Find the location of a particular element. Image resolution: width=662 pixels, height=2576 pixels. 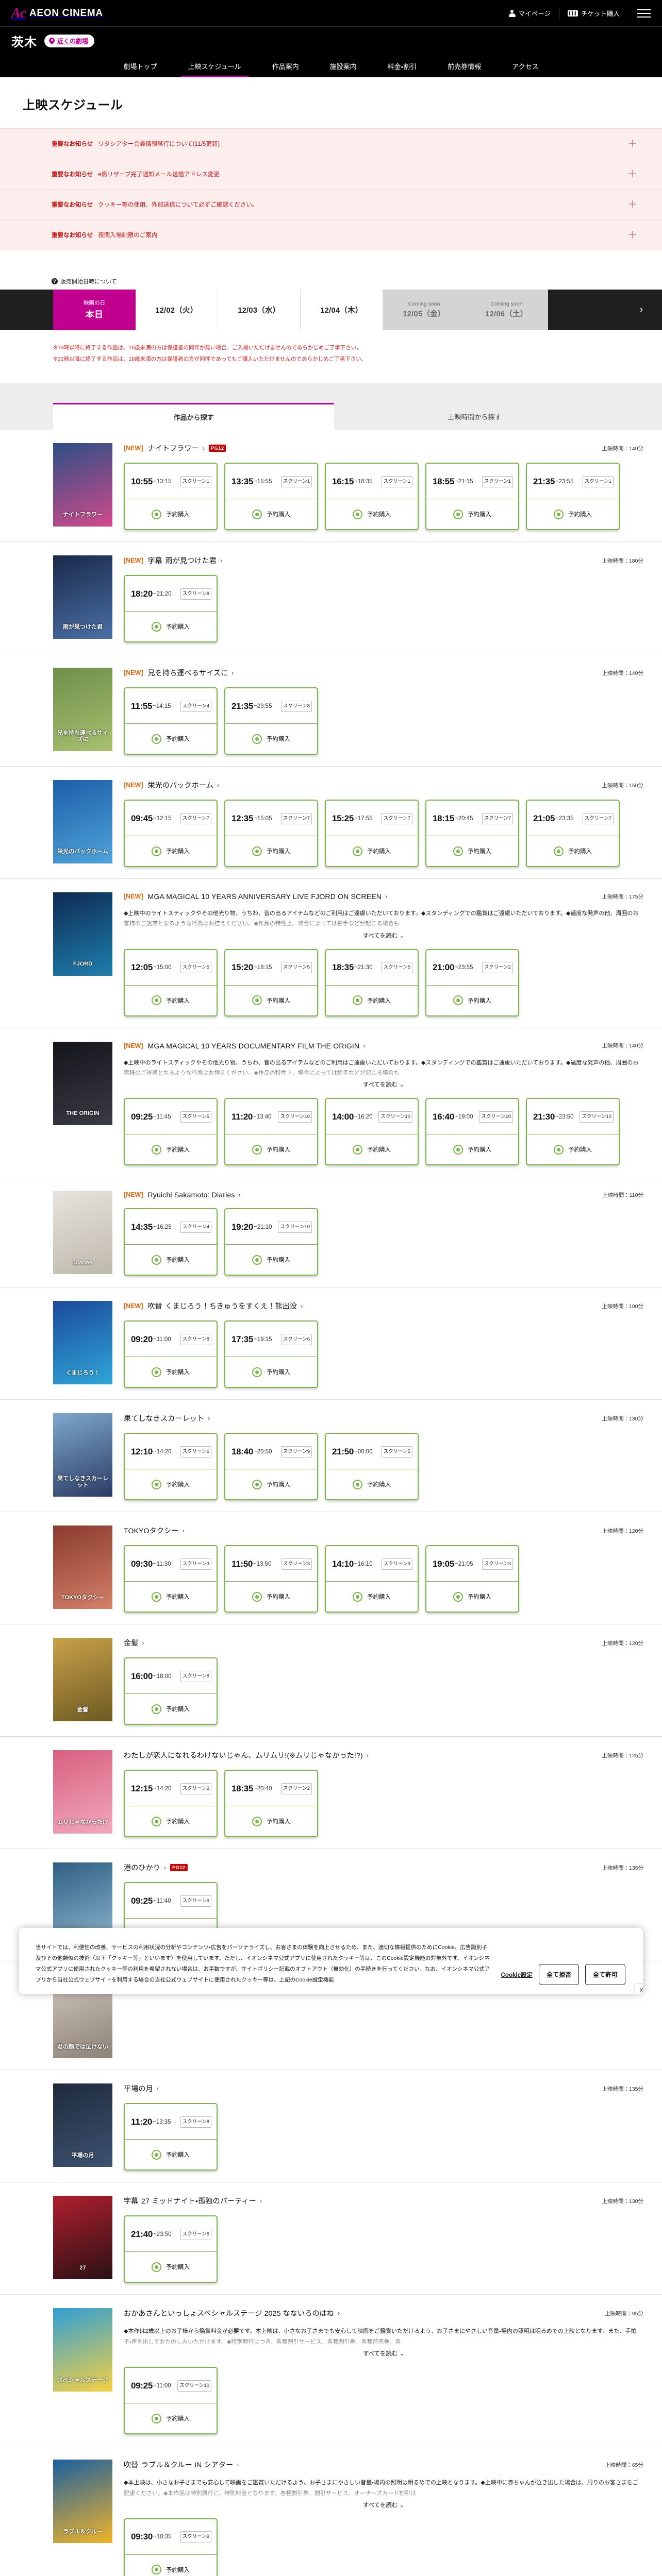

nav-item-facilities: 施設案内 is located at coordinates (343, 67).